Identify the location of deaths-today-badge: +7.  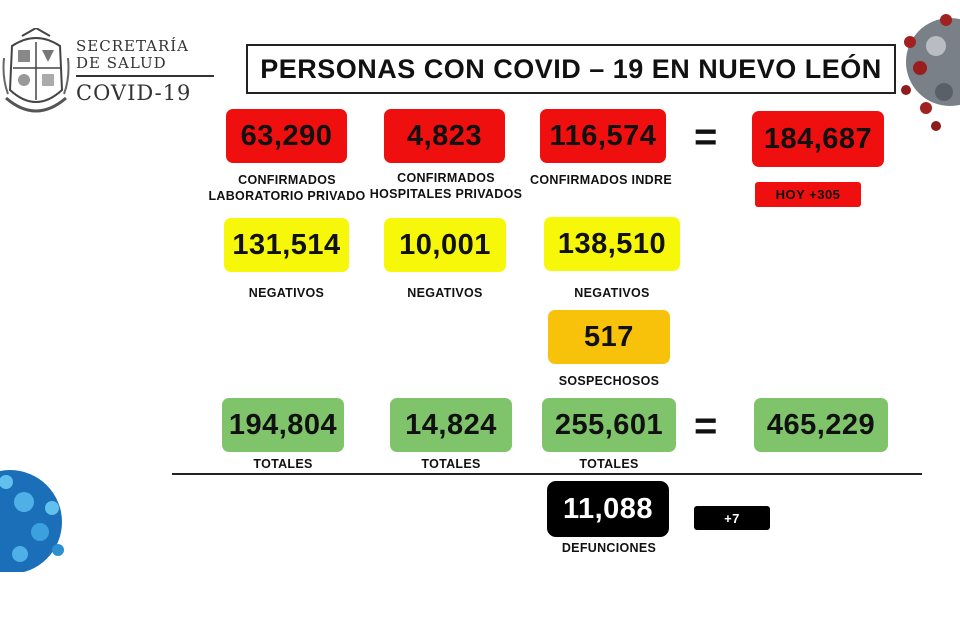
(732, 518).